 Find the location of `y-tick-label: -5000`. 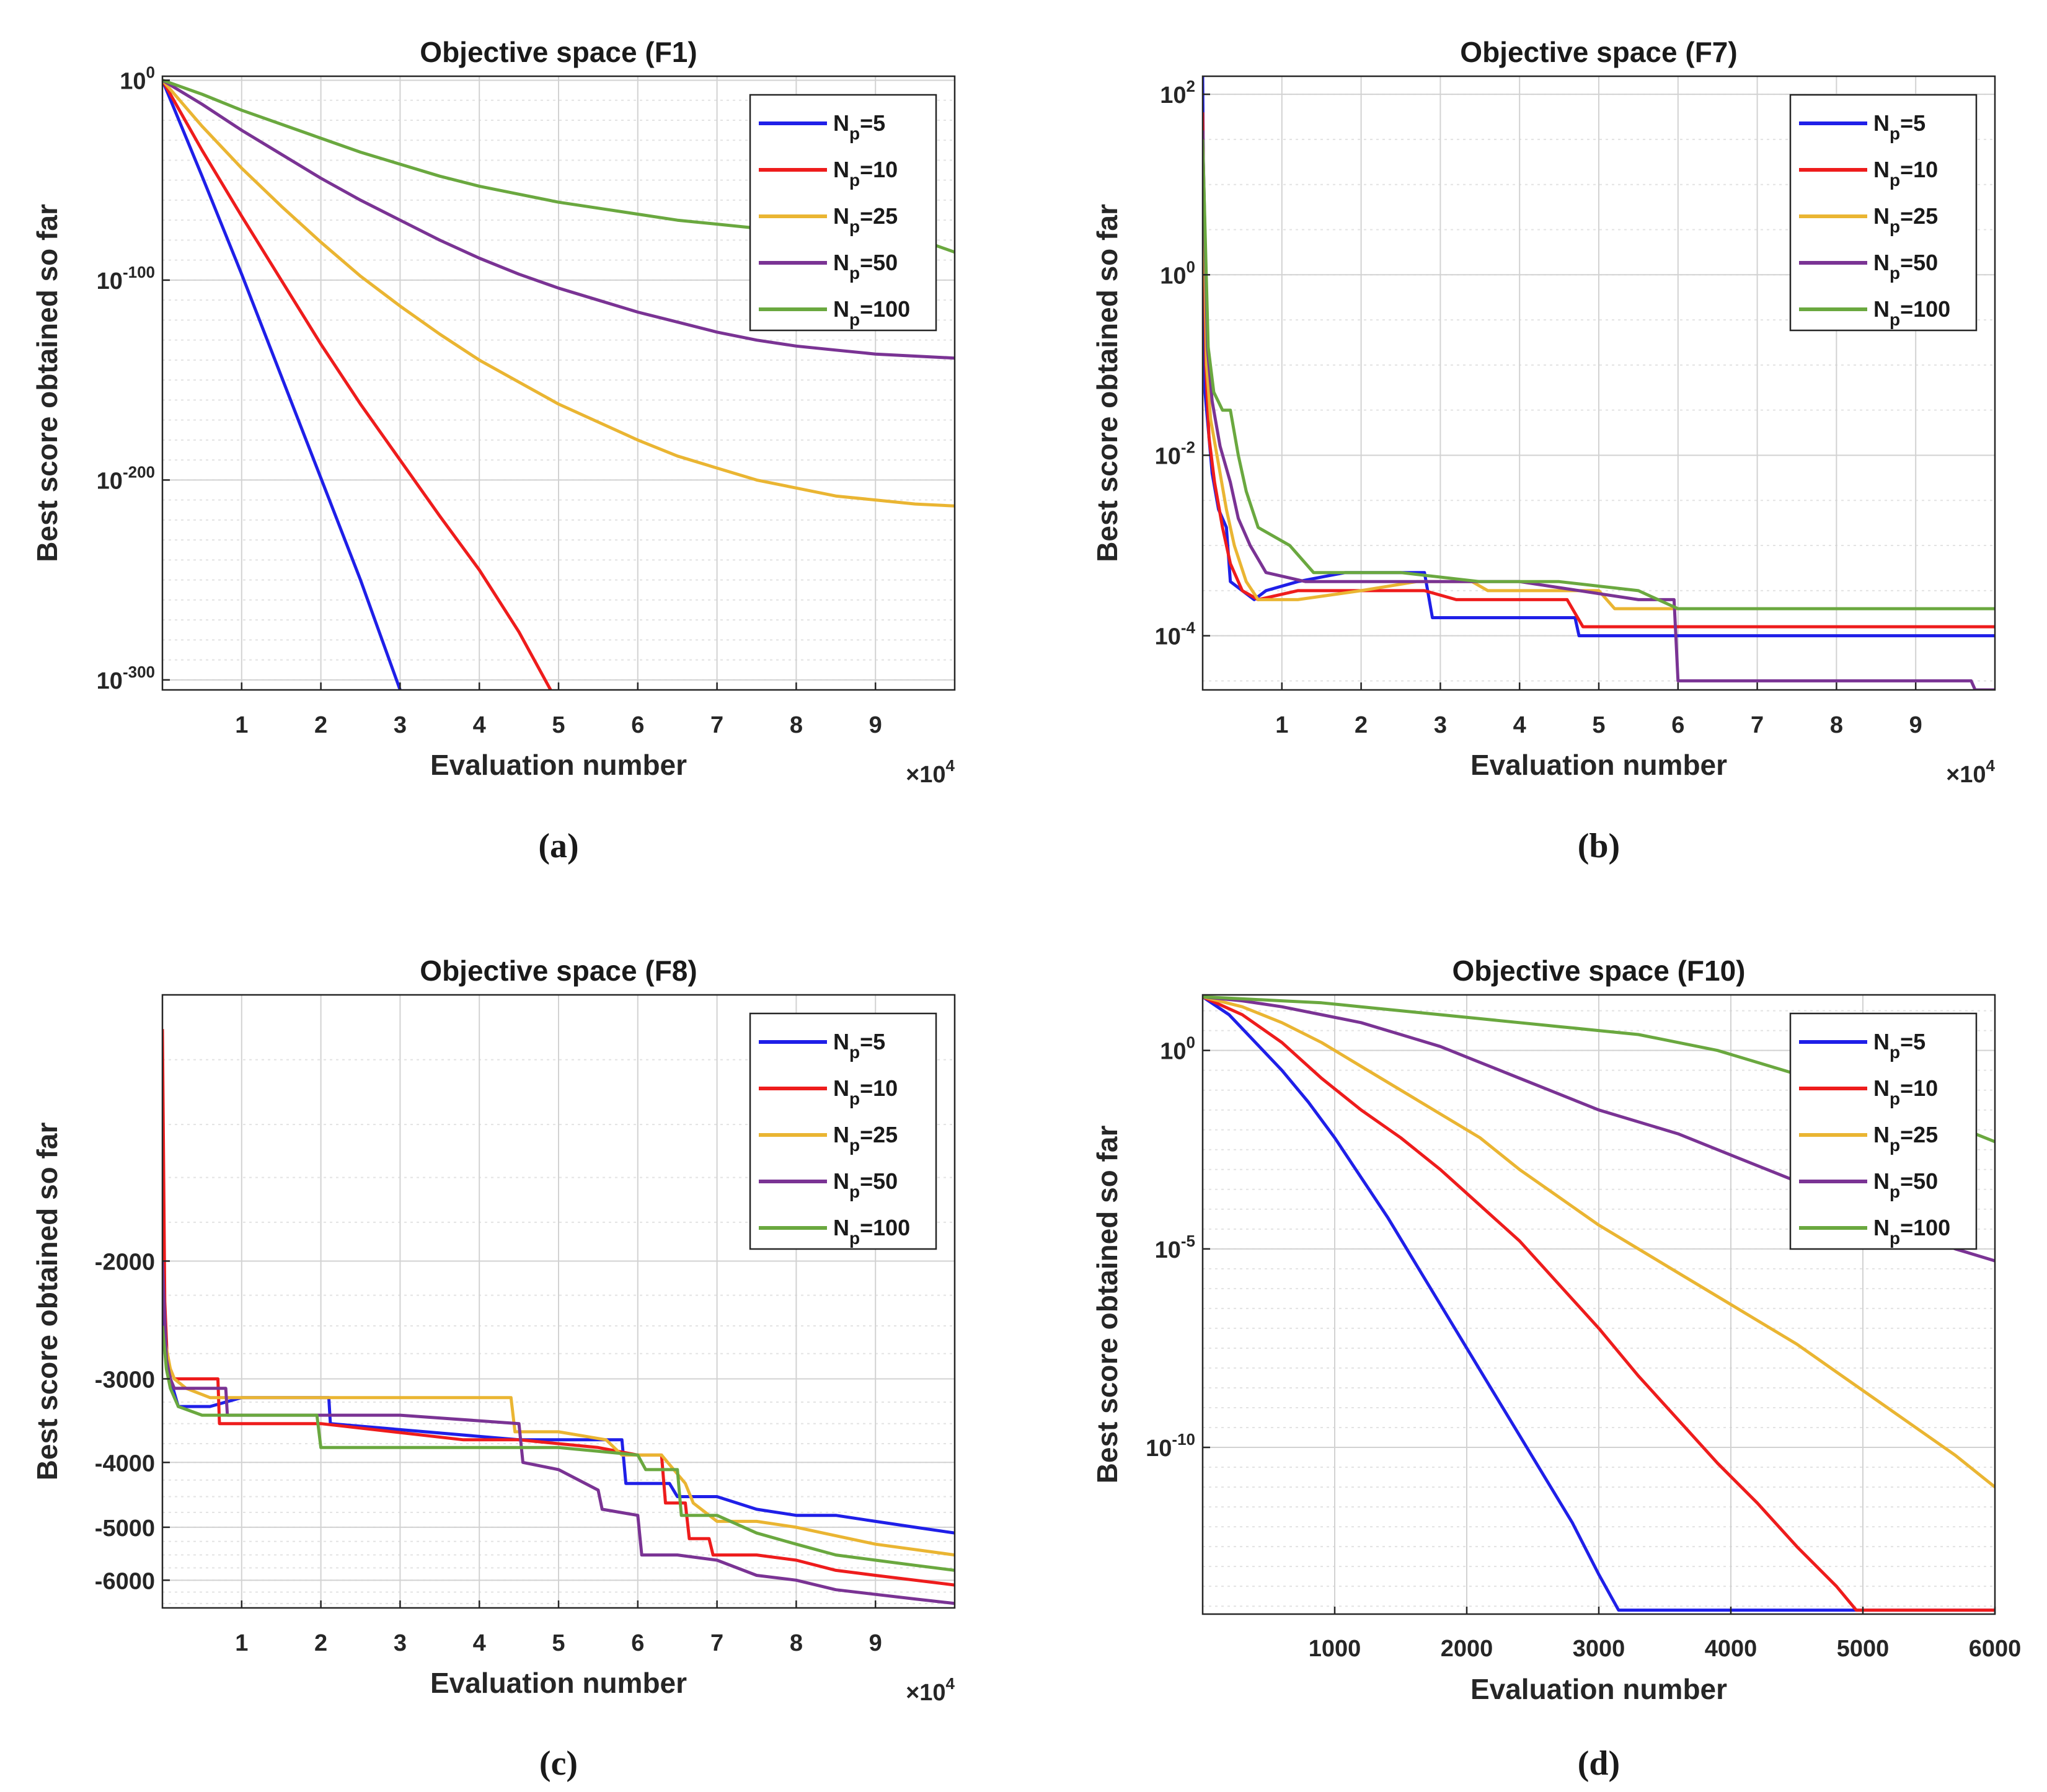

y-tick-label: -5000 is located at coordinates (125, 1529).